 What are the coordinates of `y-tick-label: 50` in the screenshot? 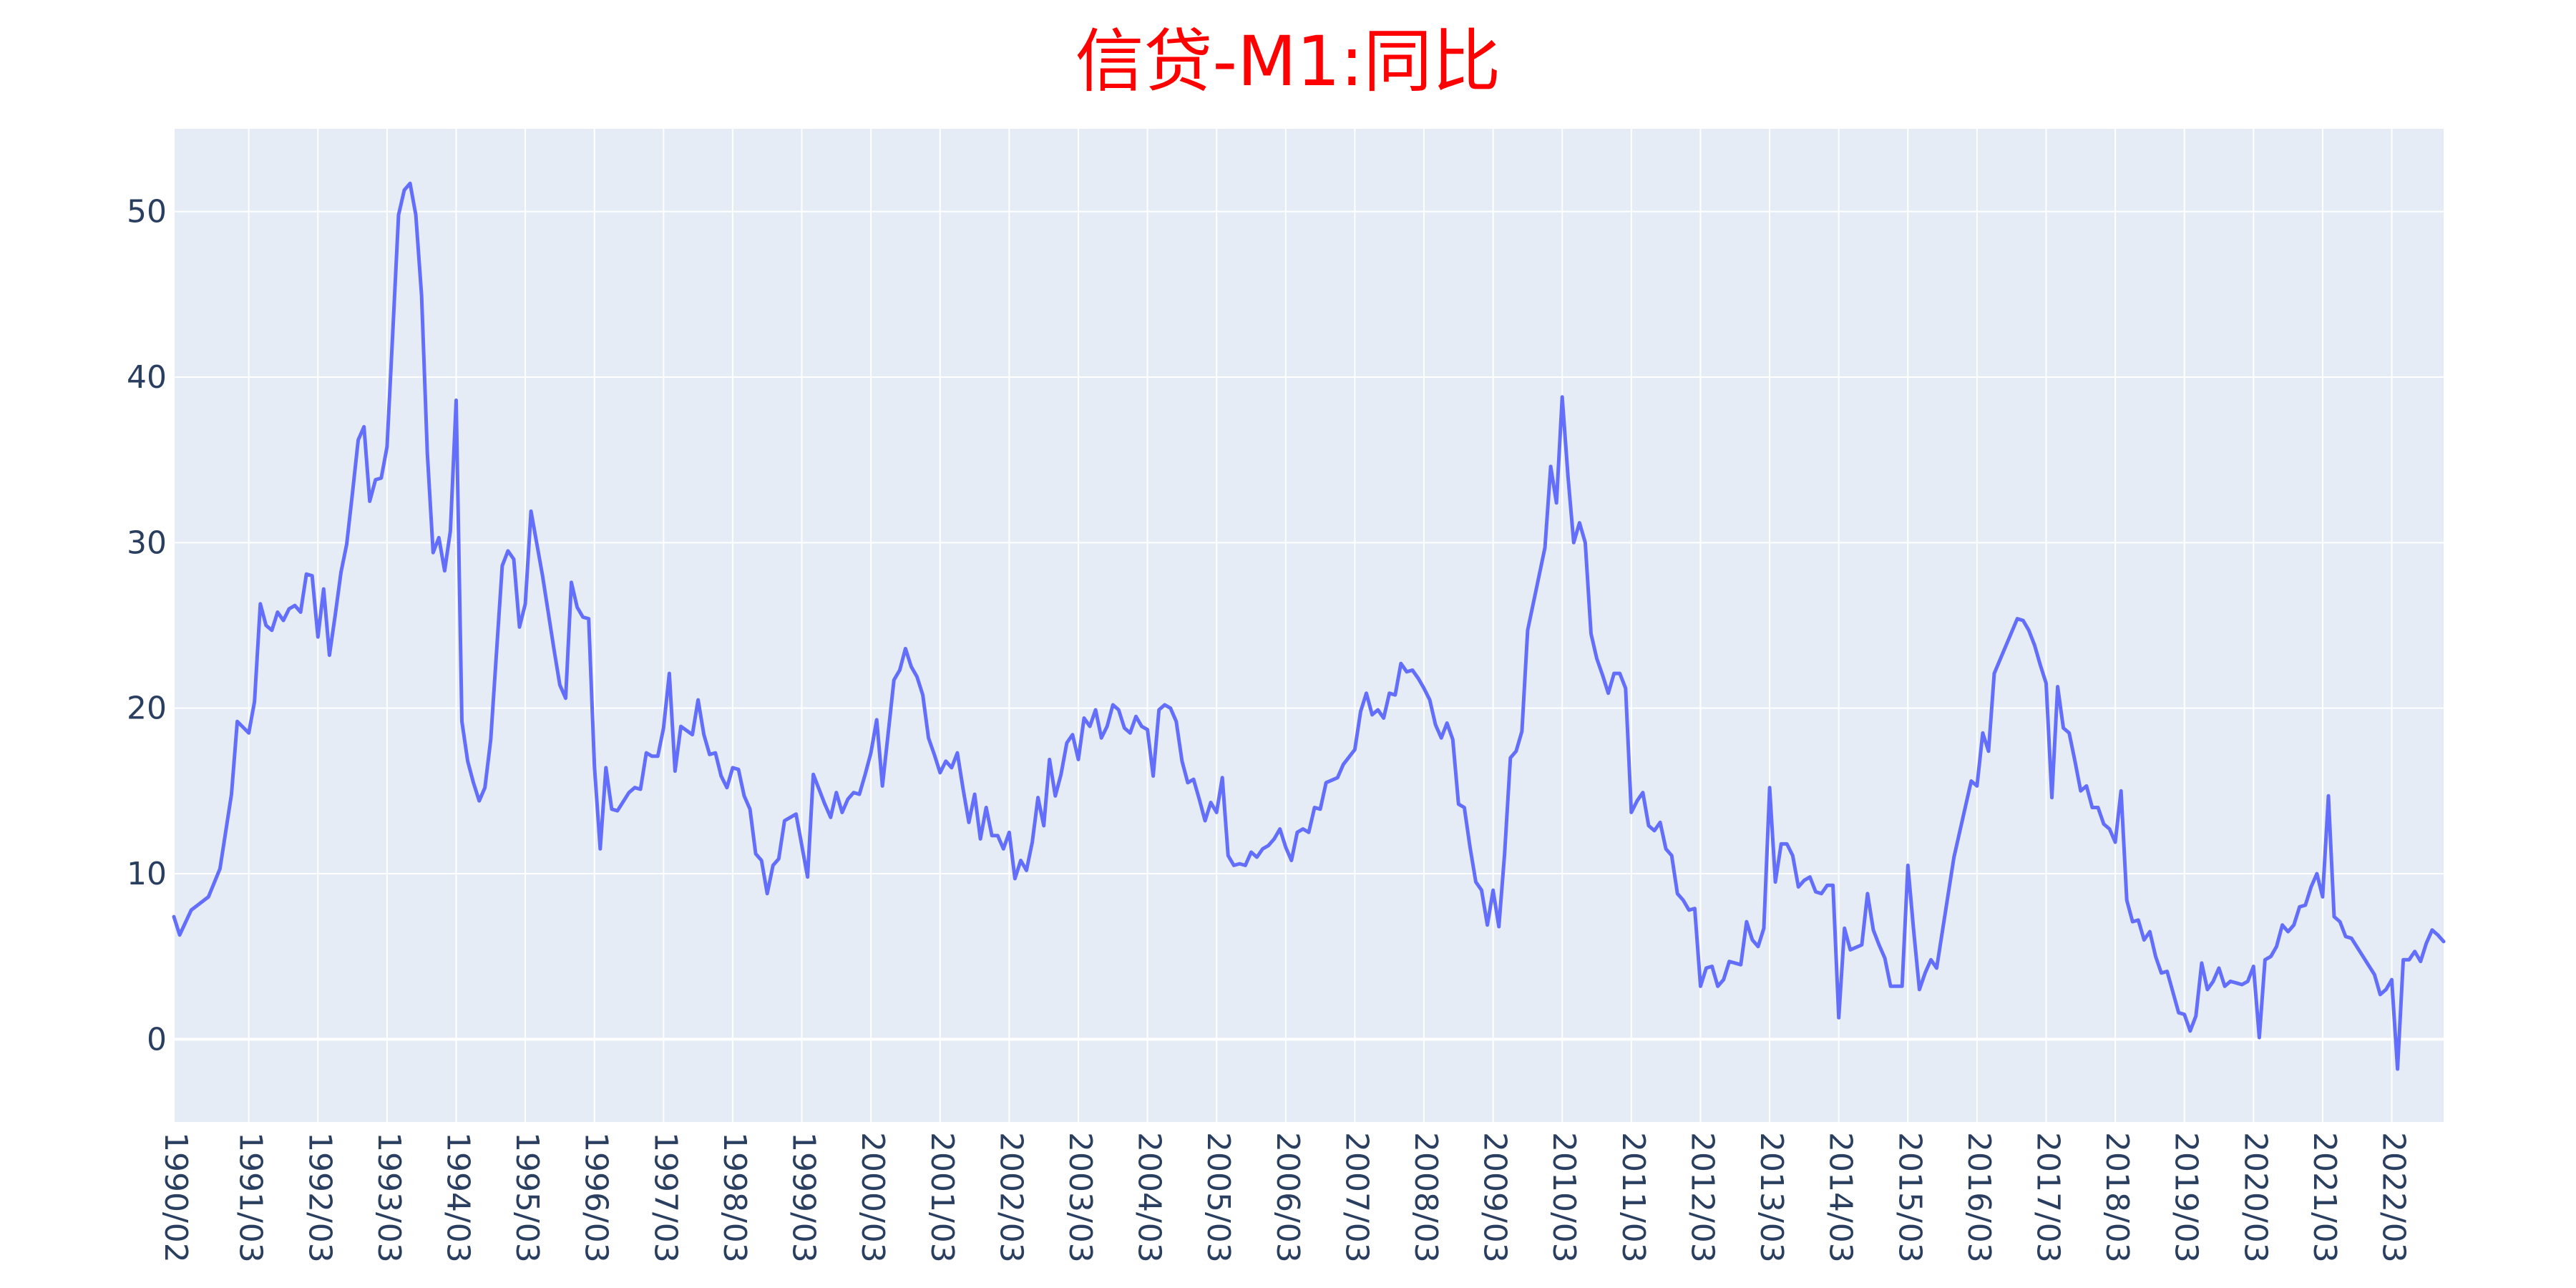 It's located at (147, 212).